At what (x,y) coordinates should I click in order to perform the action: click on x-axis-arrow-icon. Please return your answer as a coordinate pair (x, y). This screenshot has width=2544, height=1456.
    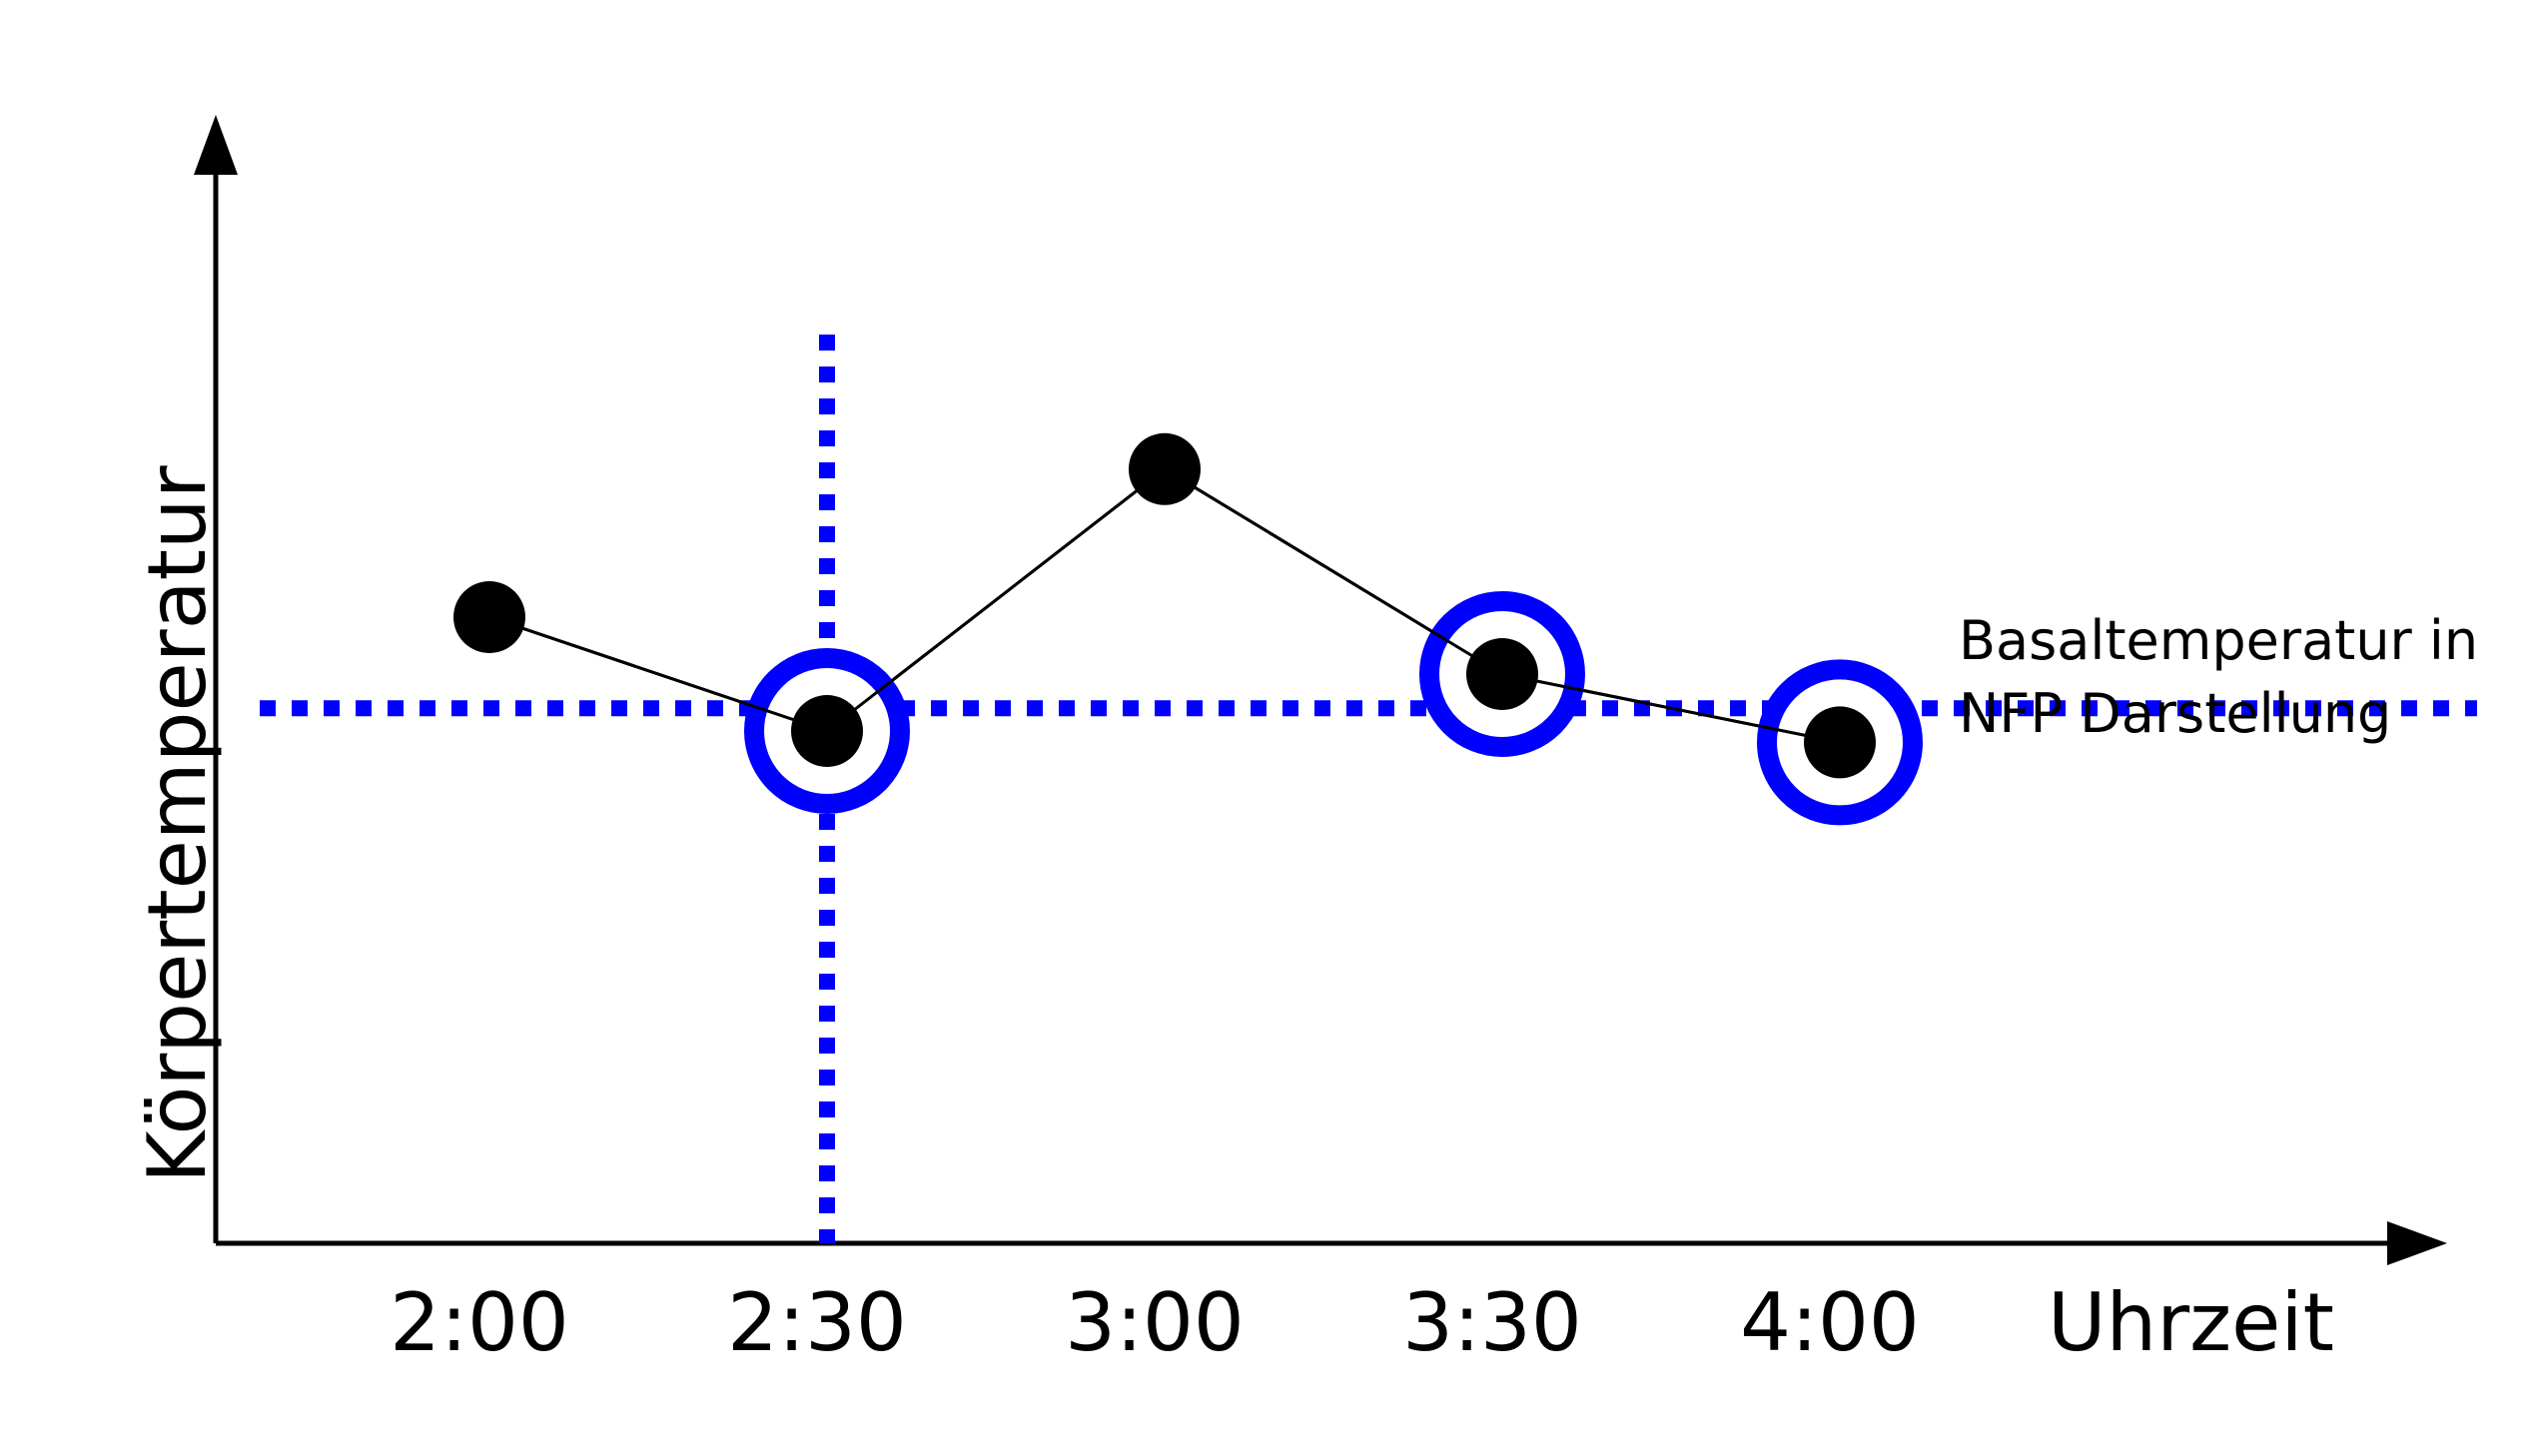
    Looking at the image, I should click on (2417, 1243).